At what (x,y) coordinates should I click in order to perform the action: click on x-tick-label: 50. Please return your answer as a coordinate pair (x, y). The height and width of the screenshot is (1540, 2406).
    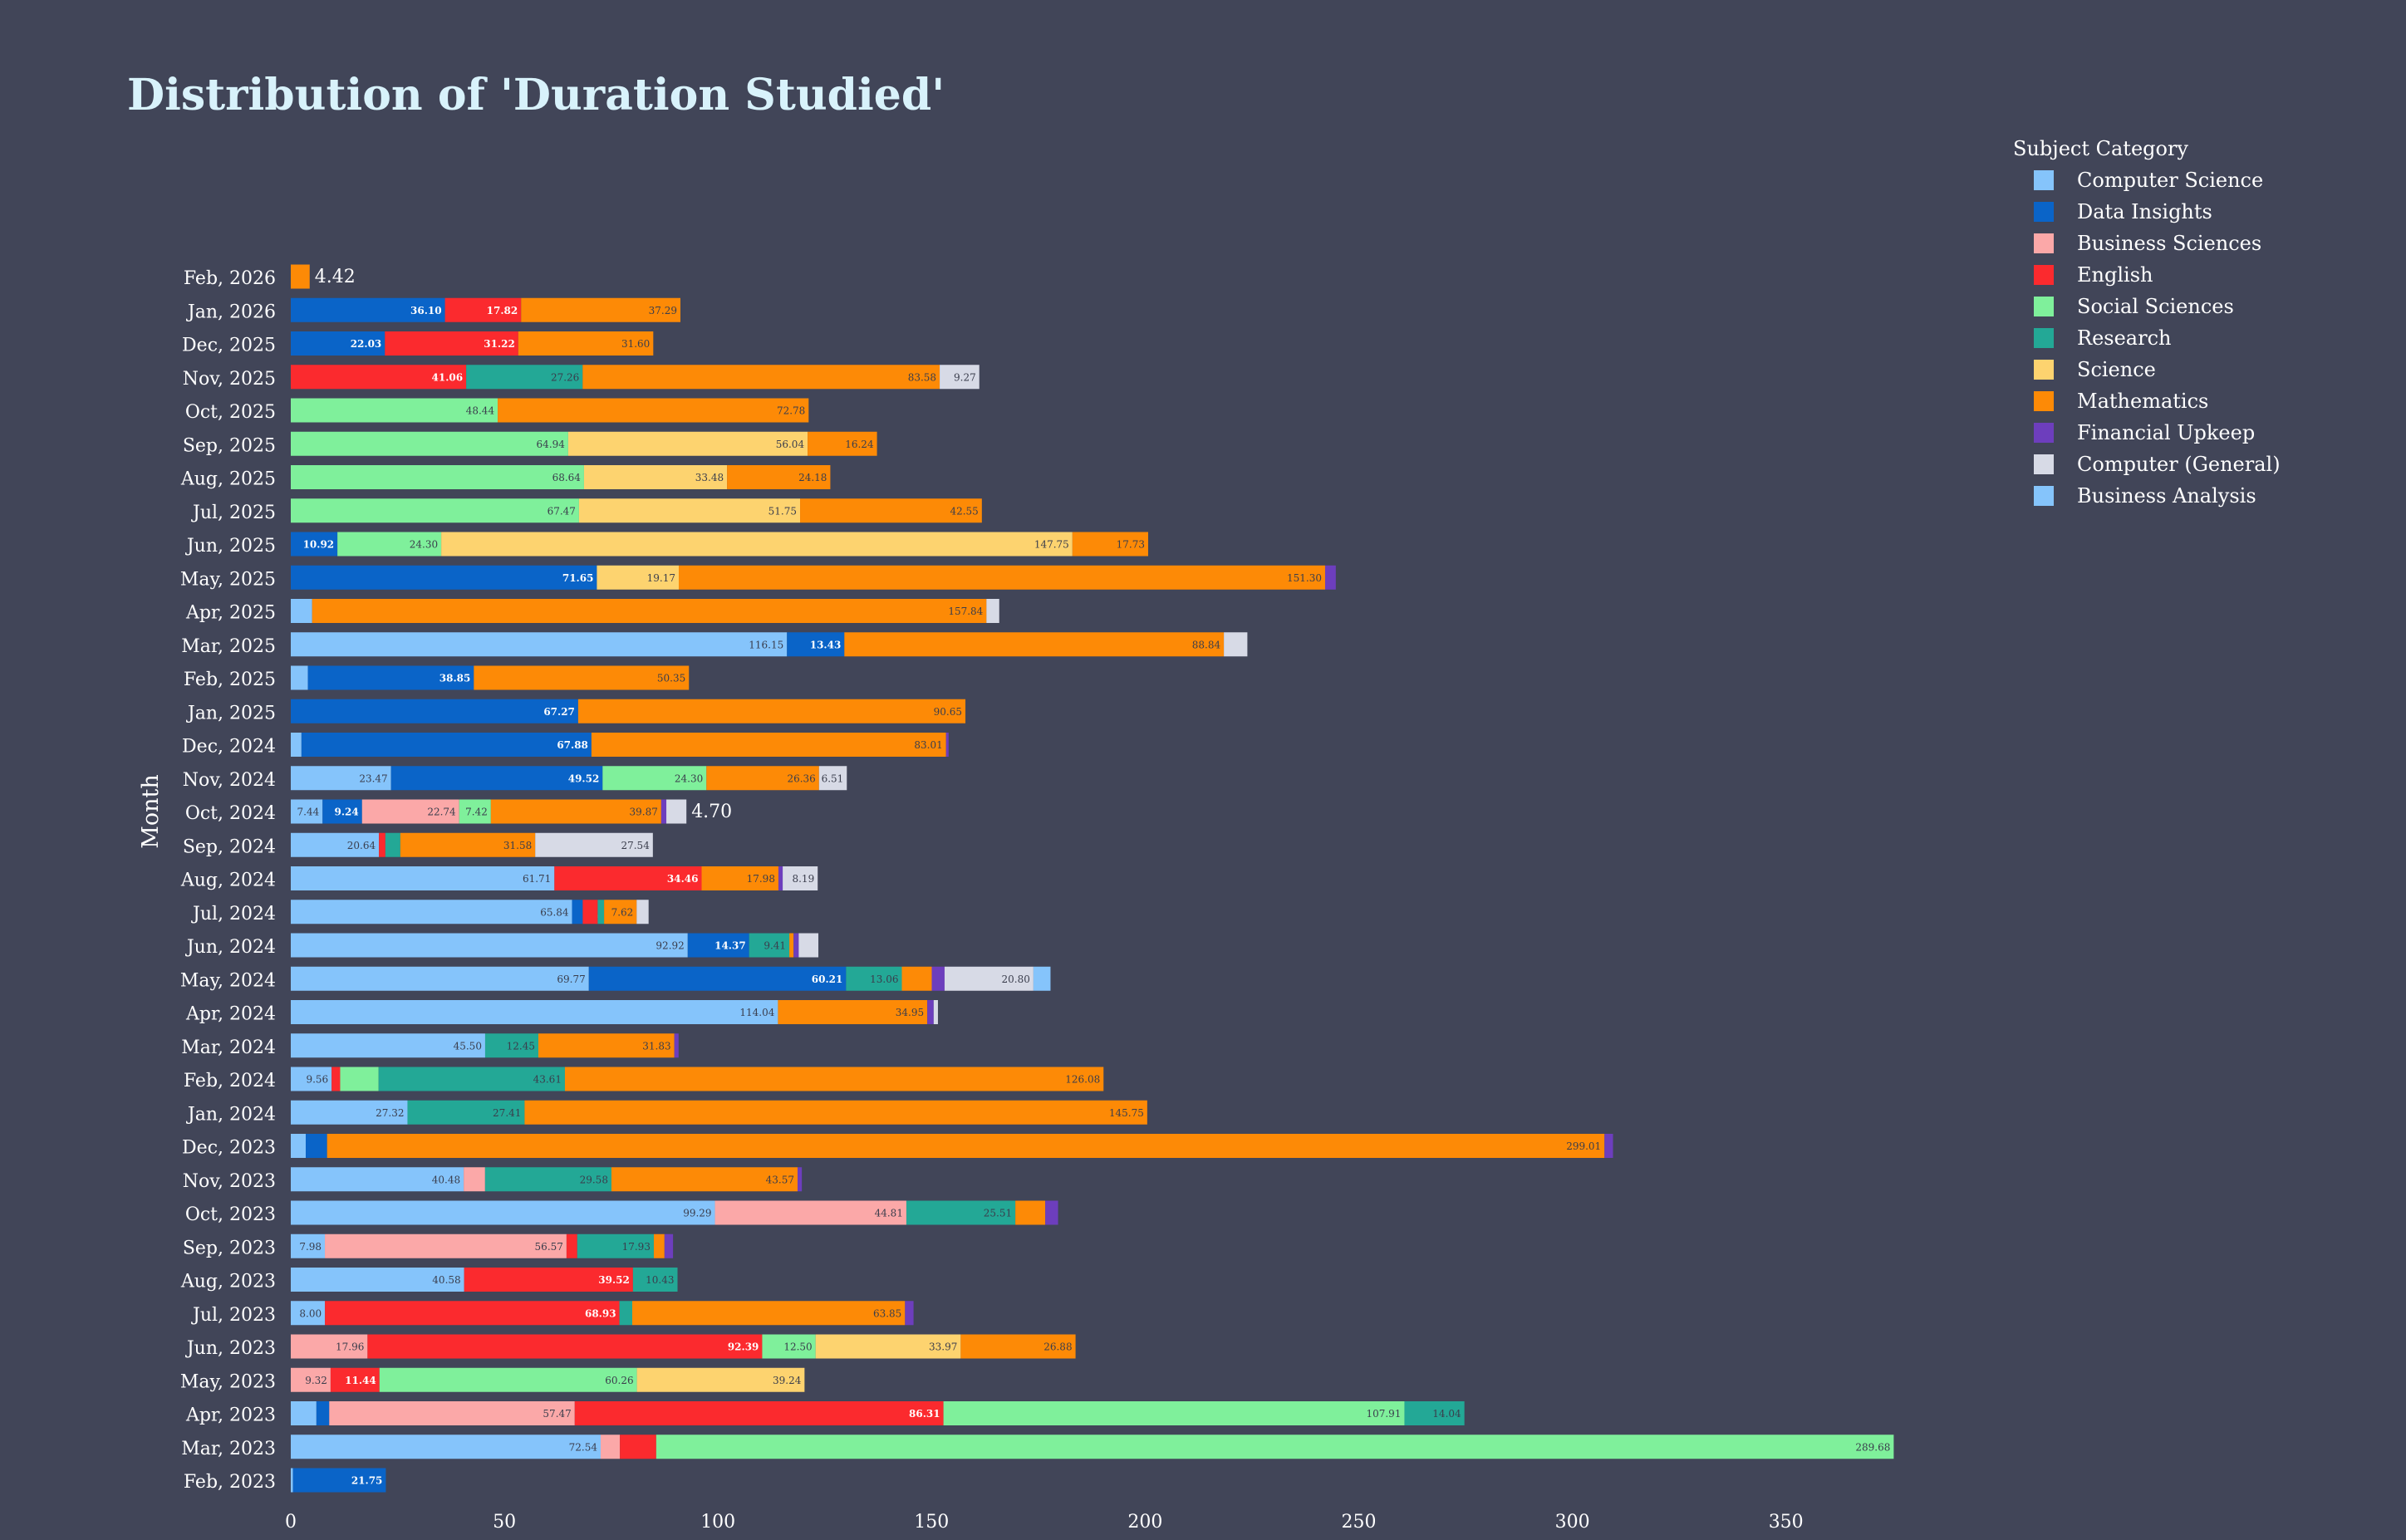
    Looking at the image, I should click on (504, 1522).